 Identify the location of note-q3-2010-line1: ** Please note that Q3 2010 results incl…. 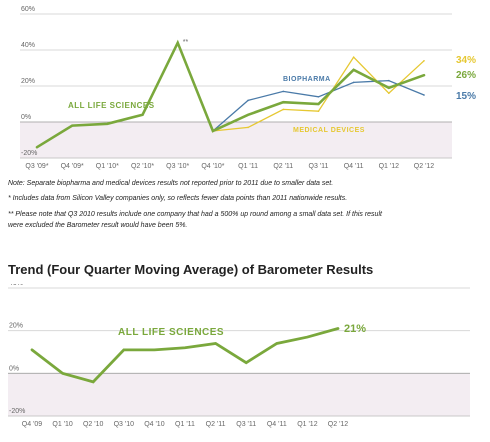
(195, 214).